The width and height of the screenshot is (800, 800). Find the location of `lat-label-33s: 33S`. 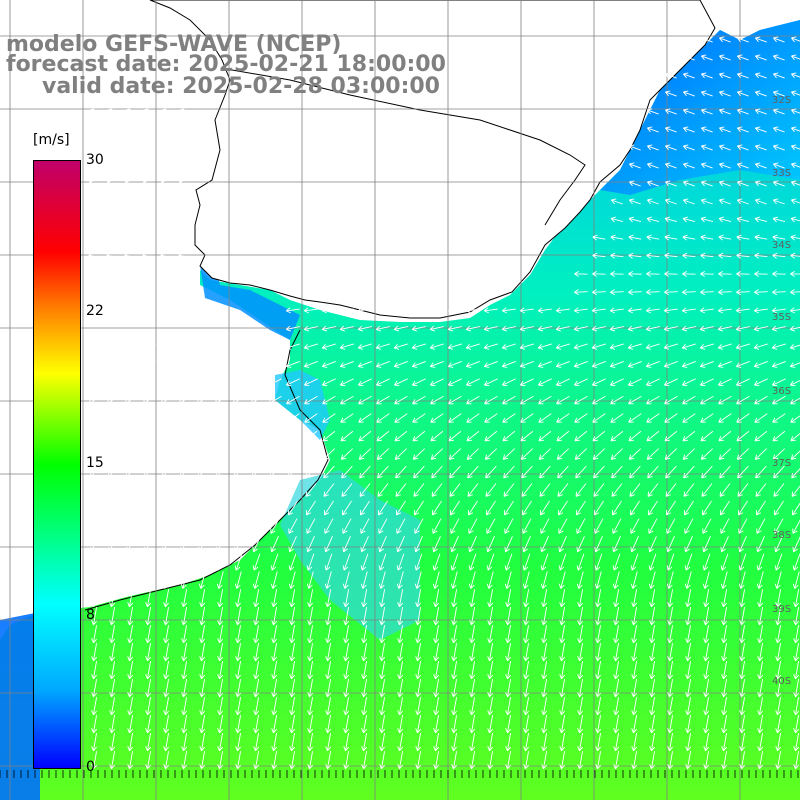

lat-label-33s: 33S is located at coordinates (782, 173).